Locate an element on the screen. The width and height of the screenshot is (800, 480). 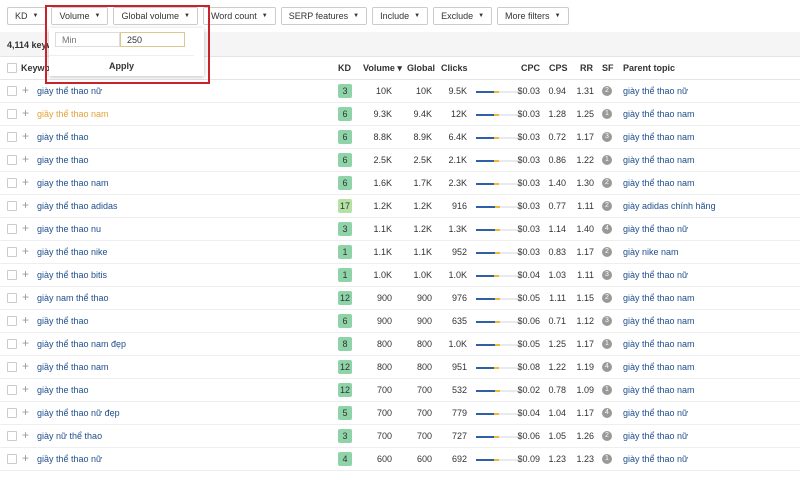
keyword-link: giày thể thao nike is located at coordinates (72, 252).